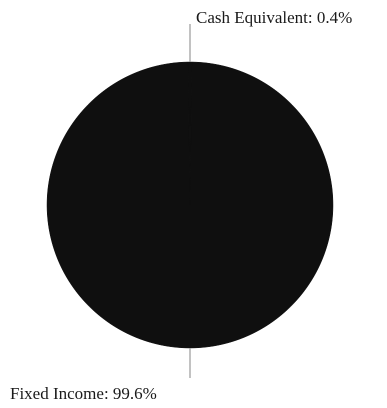 This screenshot has width=387, height=408. I want to click on pie-slice-cash-equivalent, so click(190, 133).